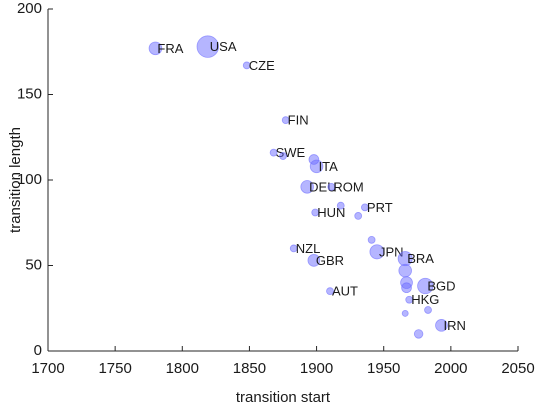  I want to click on y-tick-label: 50, so click(33, 264).